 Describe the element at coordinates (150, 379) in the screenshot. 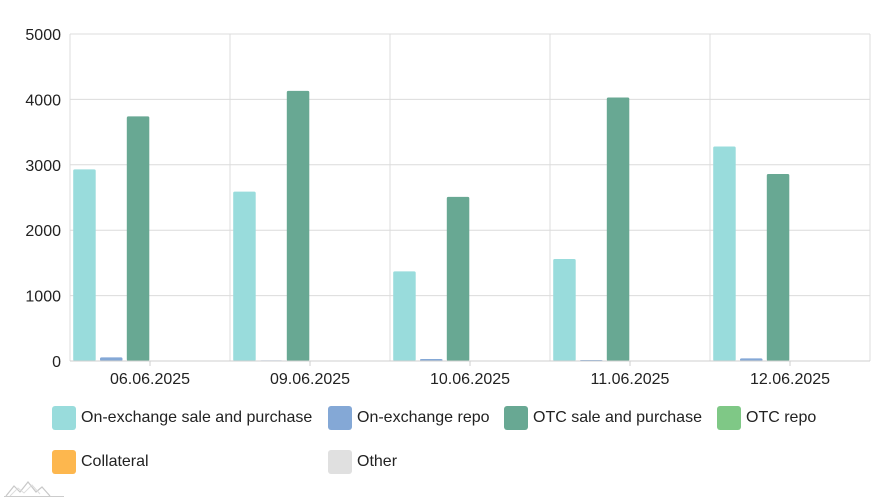

I see `x-tick-label: 06.06.2025` at that location.